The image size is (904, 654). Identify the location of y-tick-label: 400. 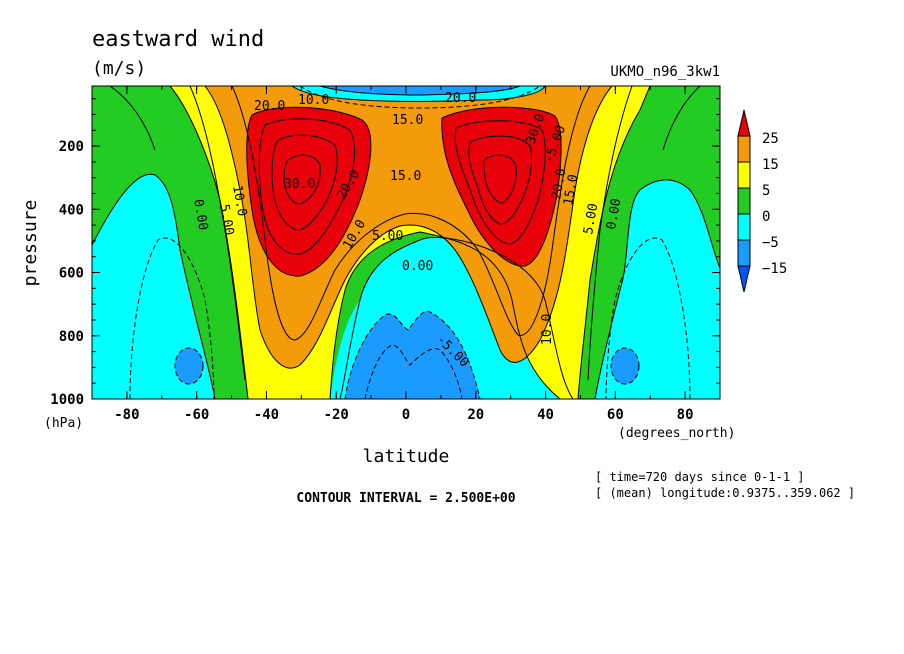
(71, 210).